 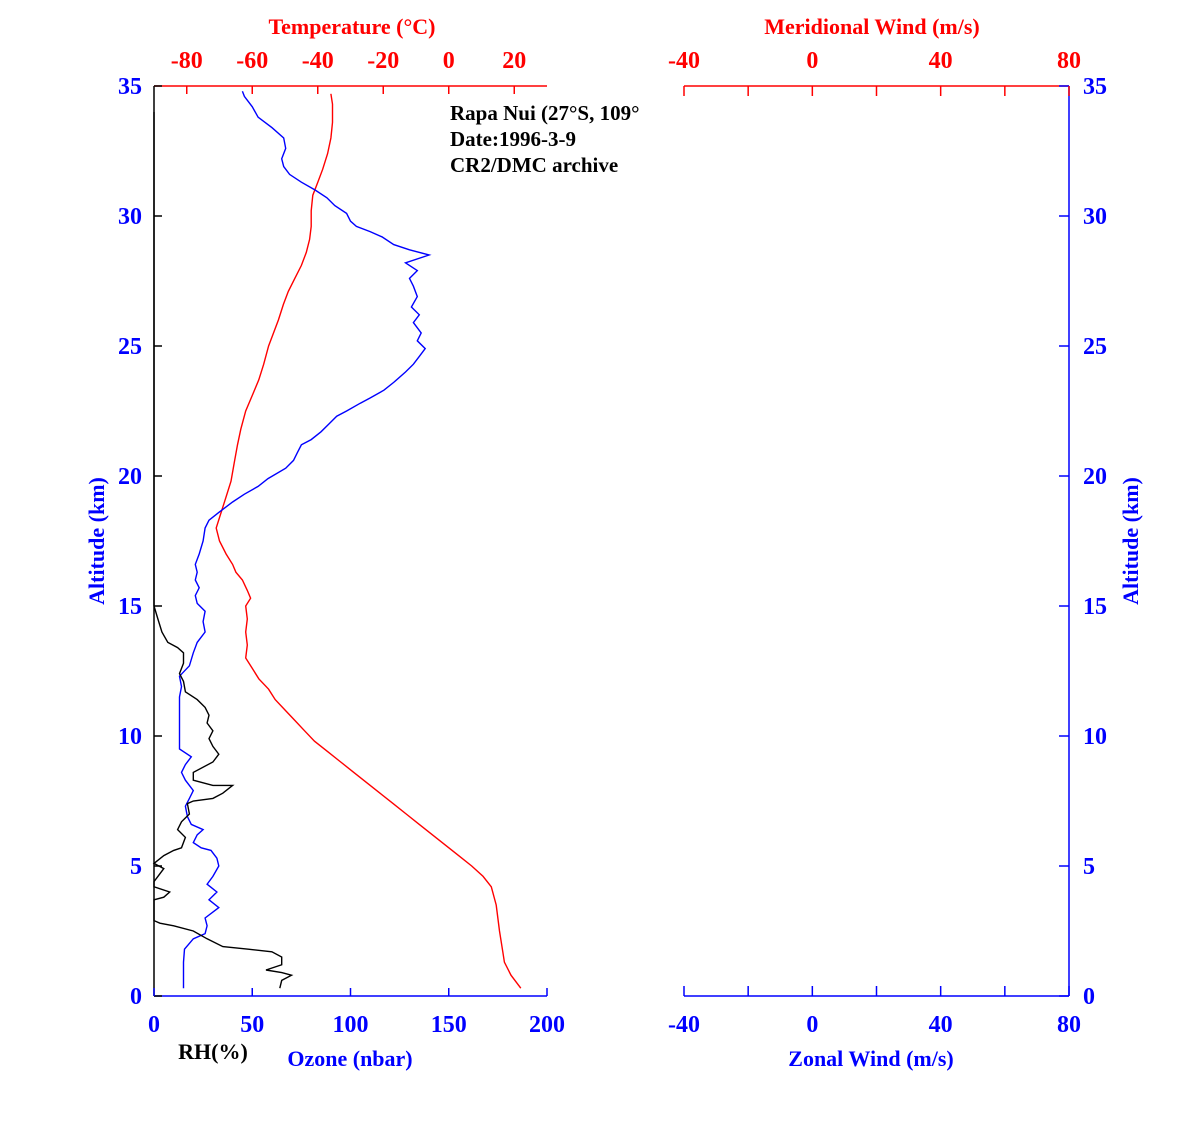 What do you see at coordinates (941, 1025) in the screenshot?
I see `zonal-wind-tick-label: 40` at bounding box center [941, 1025].